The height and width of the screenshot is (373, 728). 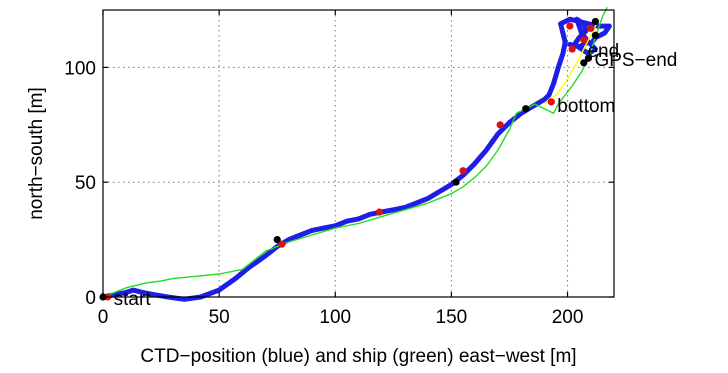 I want to click on annotation-3: GPS−end, so click(x=635, y=60).